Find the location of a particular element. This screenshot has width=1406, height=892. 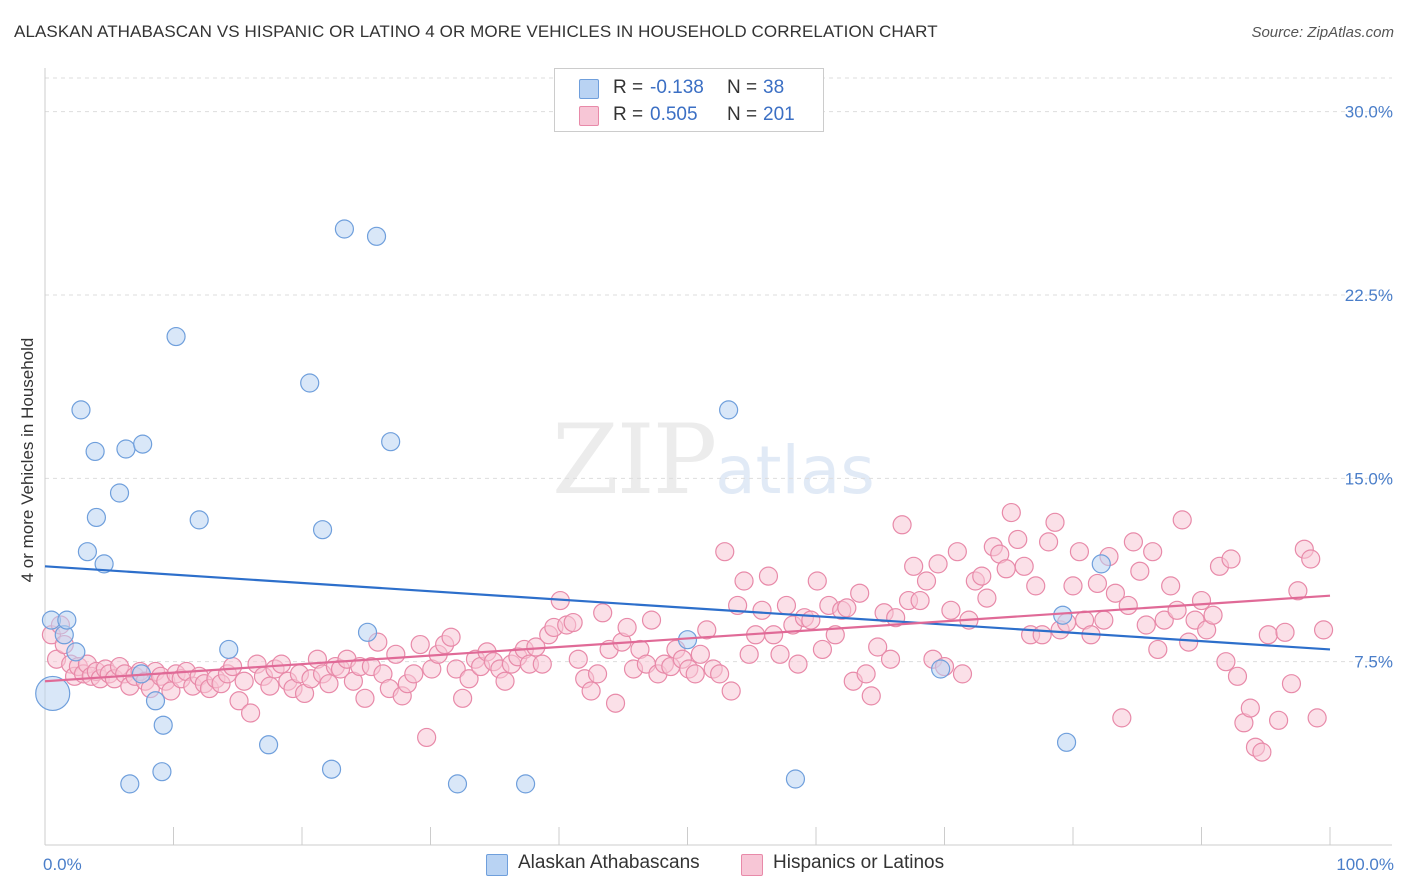

legend-label: Hispanics or Latinos is located at coordinates (859, 862).